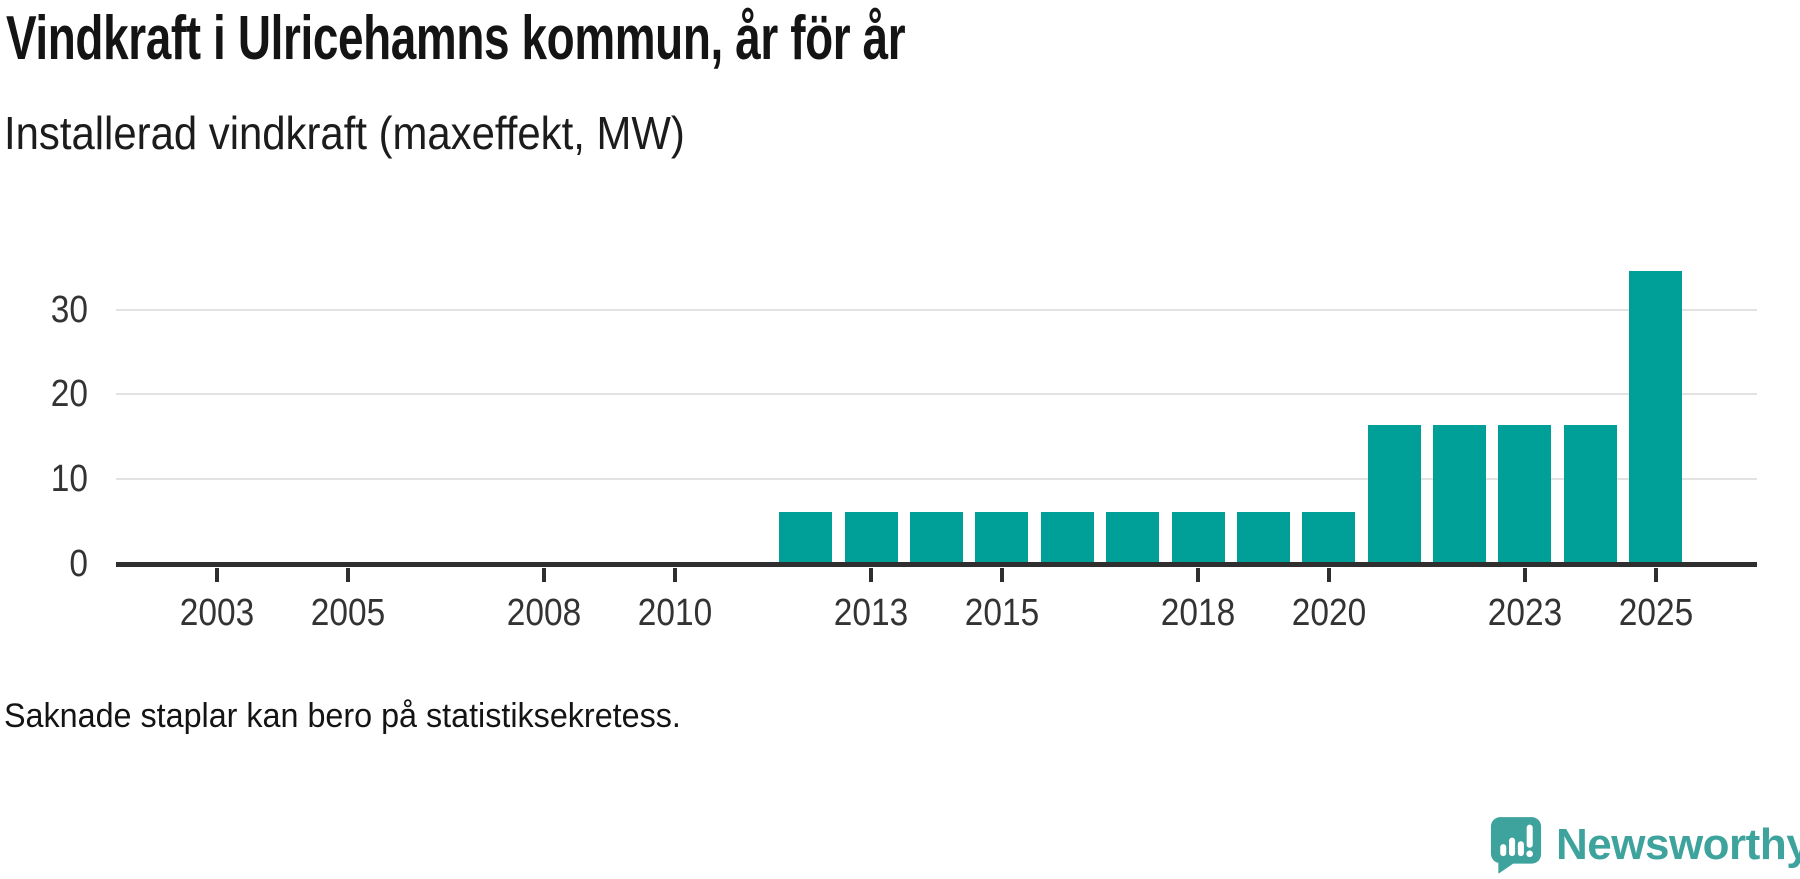  Describe the element at coordinates (936, 538) in the screenshot. I see `bar-2014` at that location.